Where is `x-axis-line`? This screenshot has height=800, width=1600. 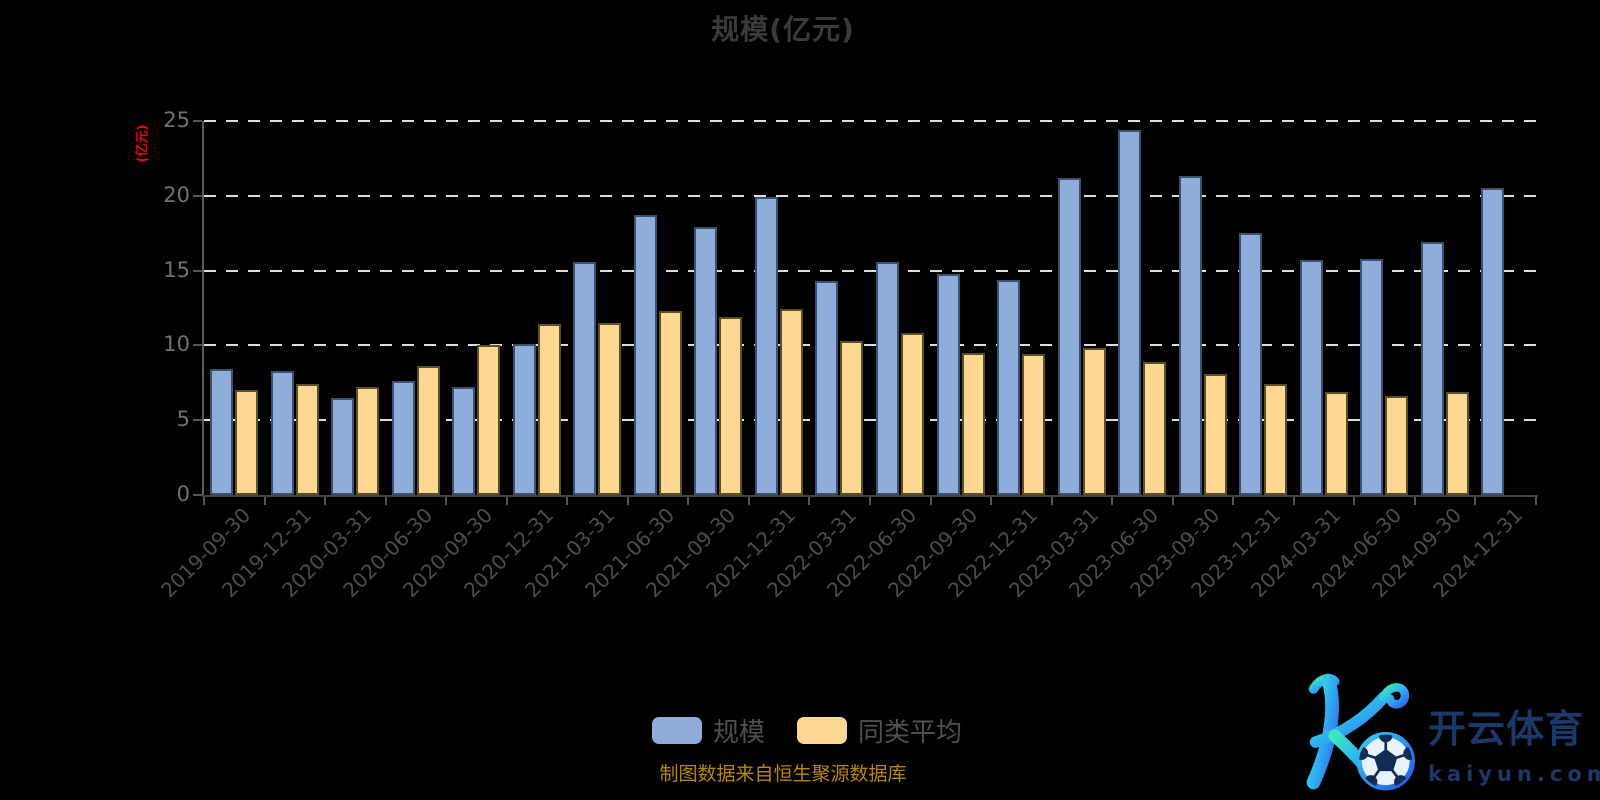
x-axis-line is located at coordinates (870, 496).